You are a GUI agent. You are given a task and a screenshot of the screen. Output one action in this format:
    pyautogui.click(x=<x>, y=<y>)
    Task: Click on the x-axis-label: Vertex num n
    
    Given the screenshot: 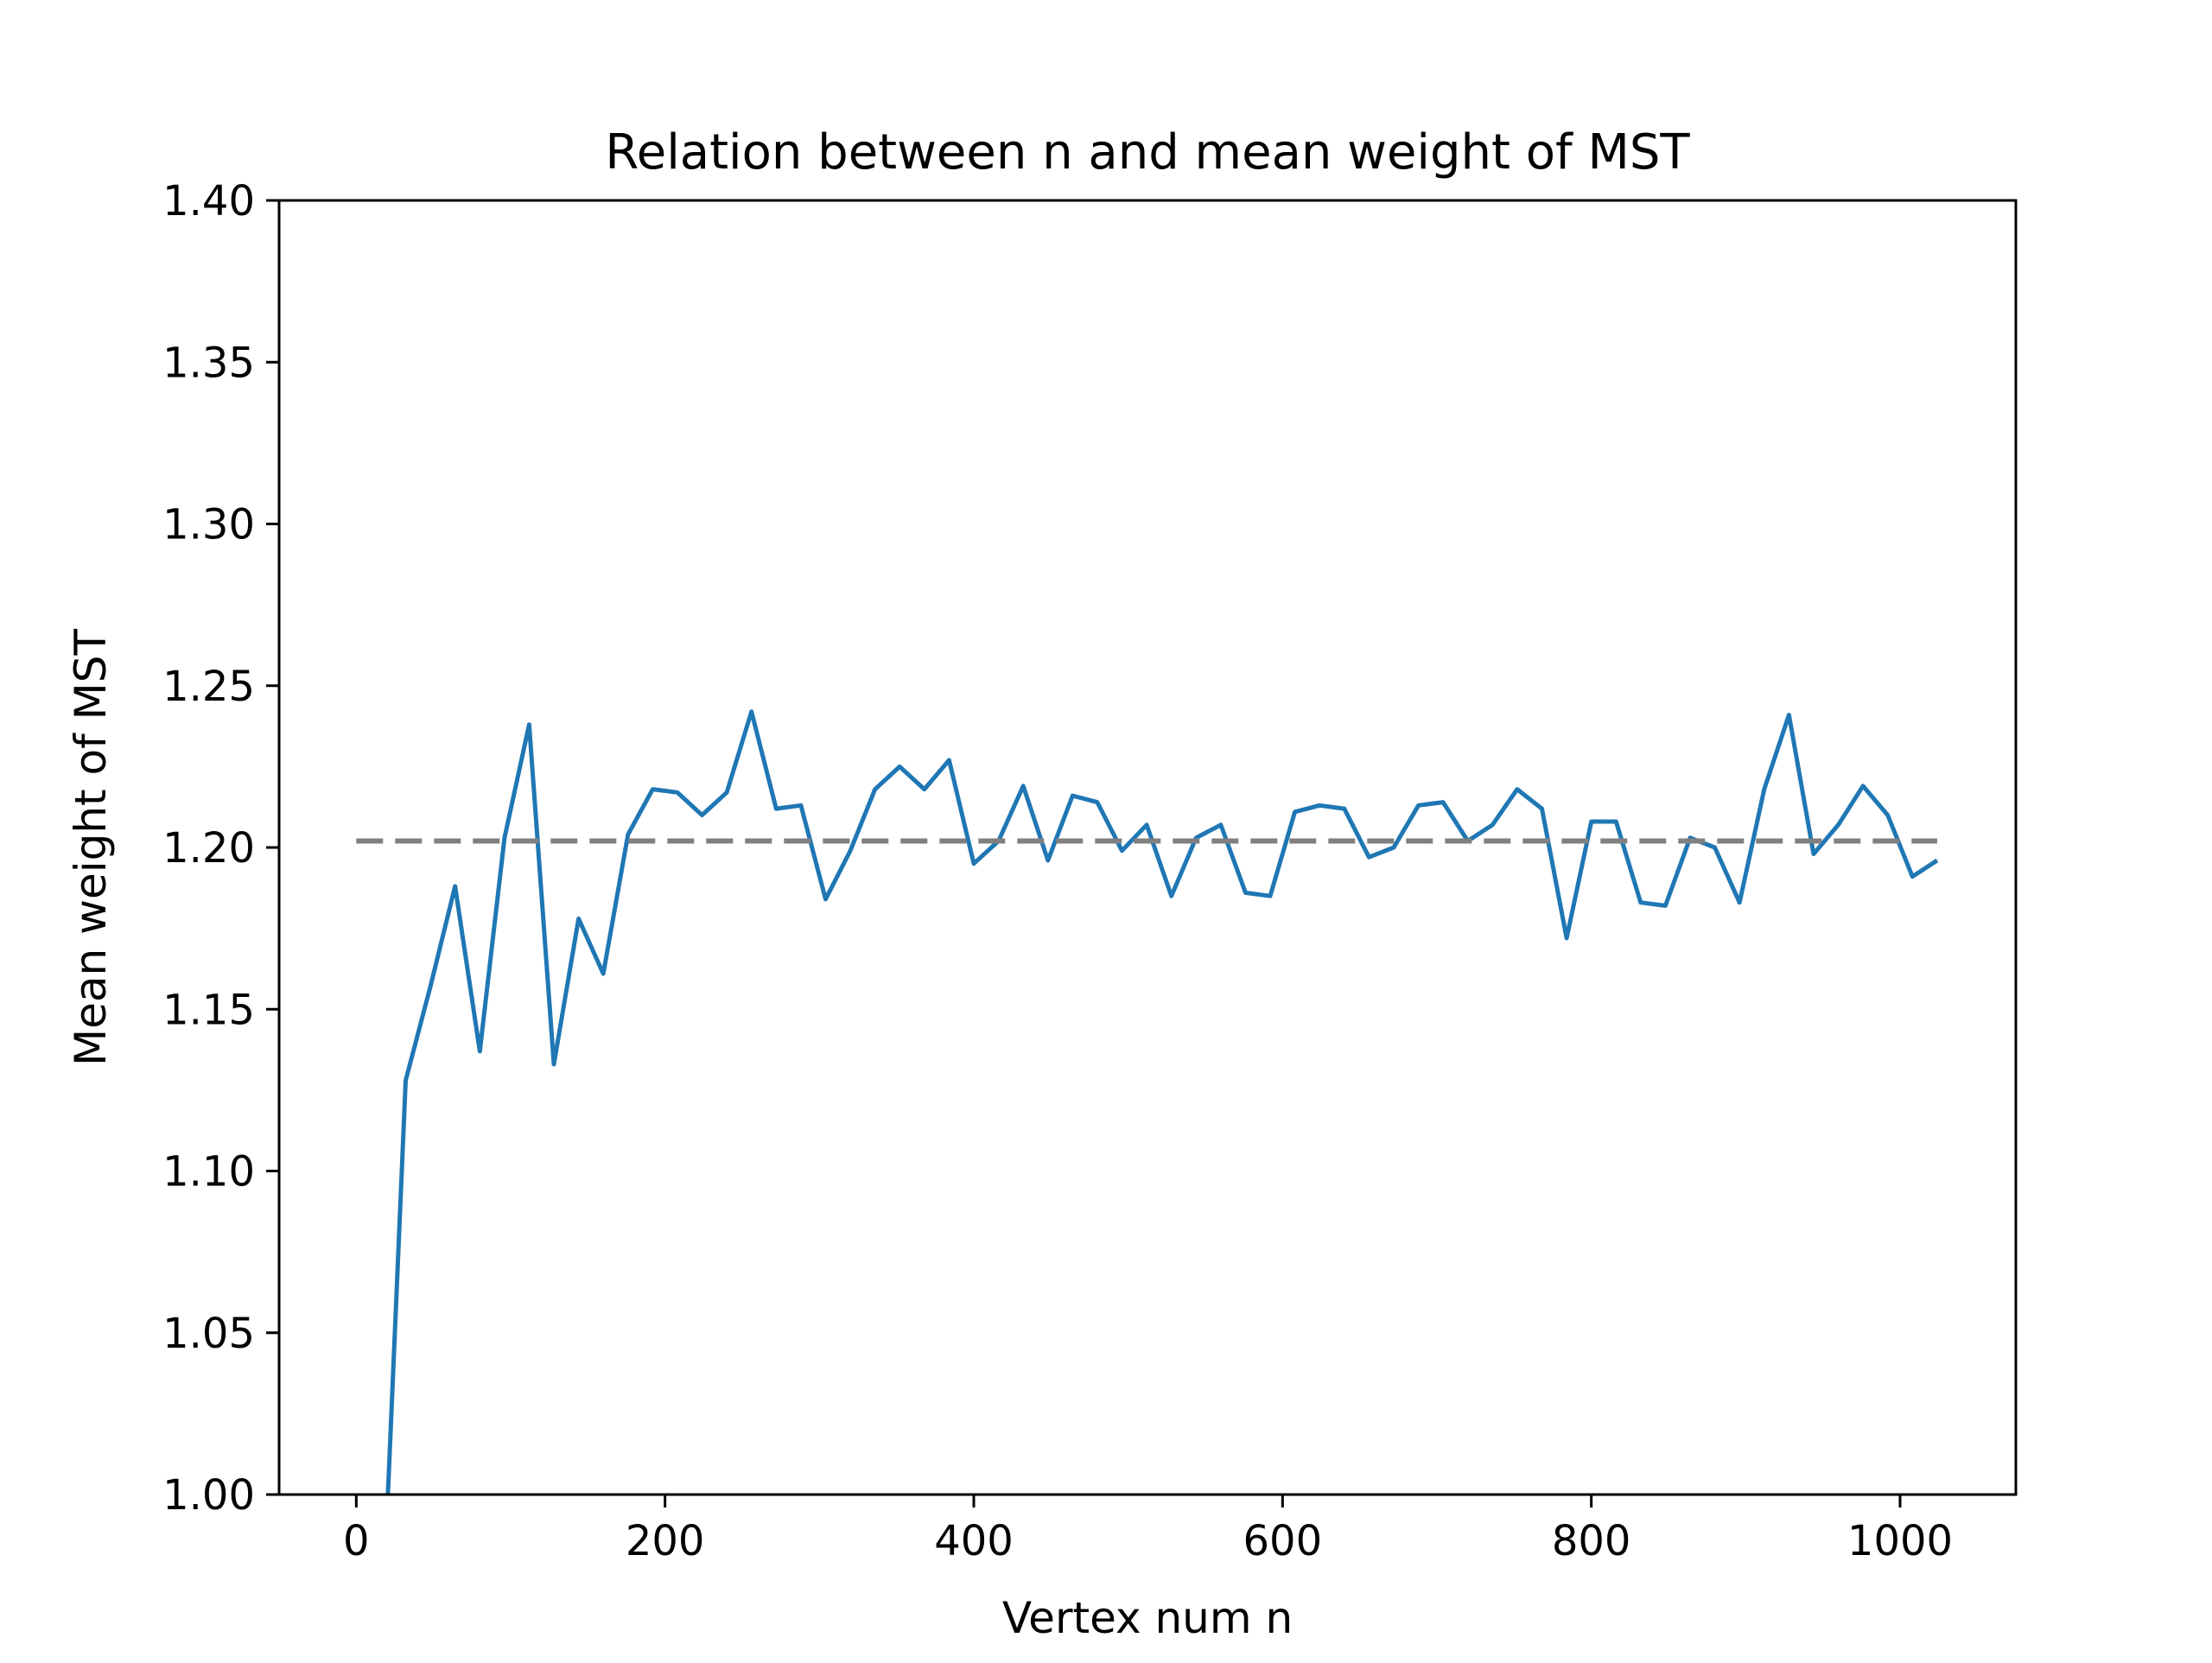 What is the action you would take?
    pyautogui.click(x=1147, y=1618)
    